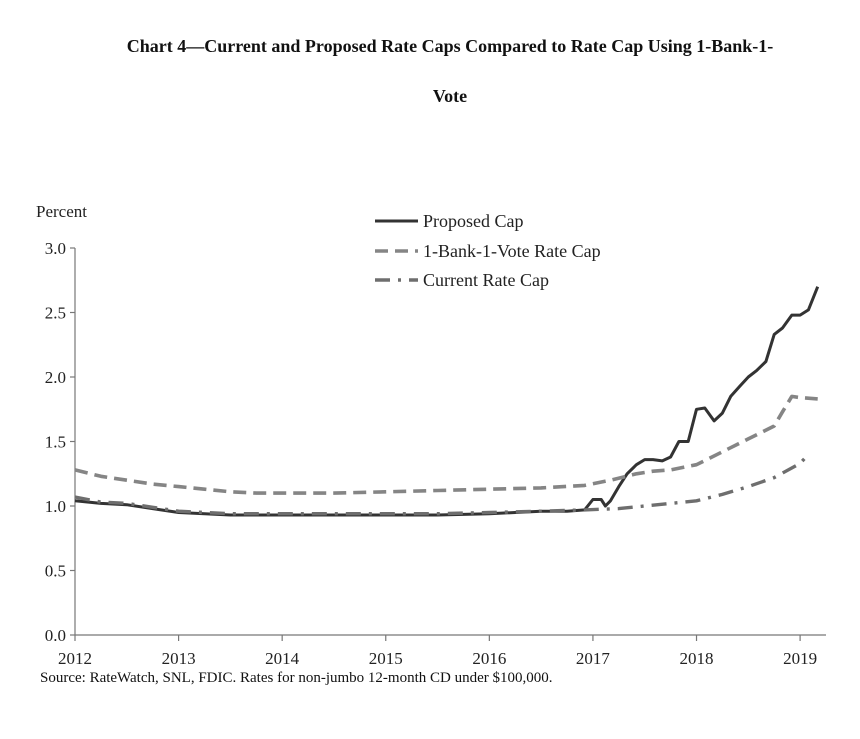 The width and height of the screenshot is (860, 739). What do you see at coordinates (55, 377) in the screenshot?
I see `y-tick-label: 2.0` at bounding box center [55, 377].